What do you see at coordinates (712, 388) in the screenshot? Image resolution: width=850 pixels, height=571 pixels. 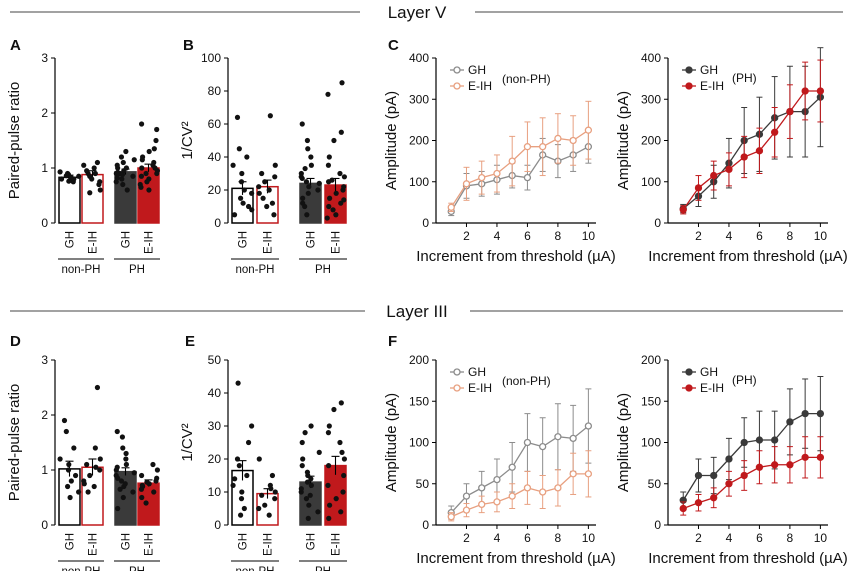 I see `legend-label-e-ih: E-IH` at bounding box center [712, 388].